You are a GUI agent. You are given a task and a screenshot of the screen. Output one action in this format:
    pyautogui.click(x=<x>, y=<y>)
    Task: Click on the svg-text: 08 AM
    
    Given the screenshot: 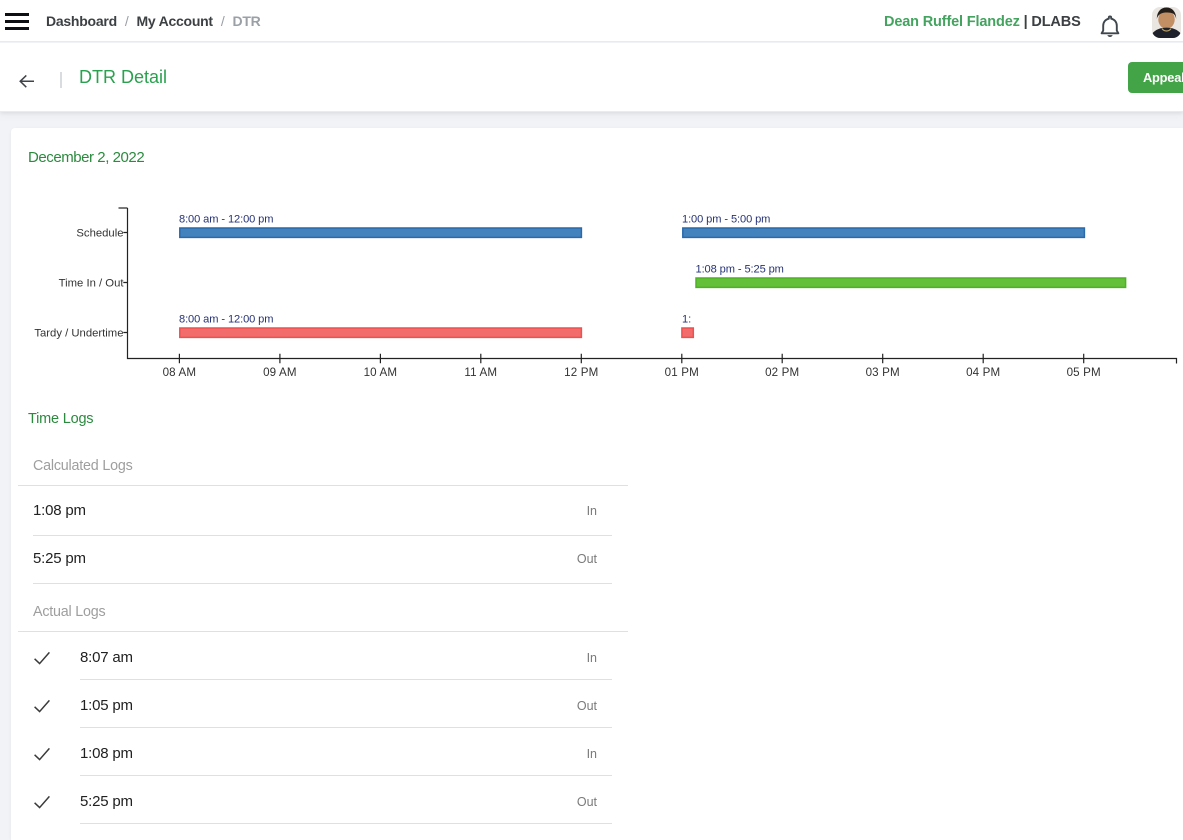 What is the action you would take?
    pyautogui.click(x=180, y=372)
    